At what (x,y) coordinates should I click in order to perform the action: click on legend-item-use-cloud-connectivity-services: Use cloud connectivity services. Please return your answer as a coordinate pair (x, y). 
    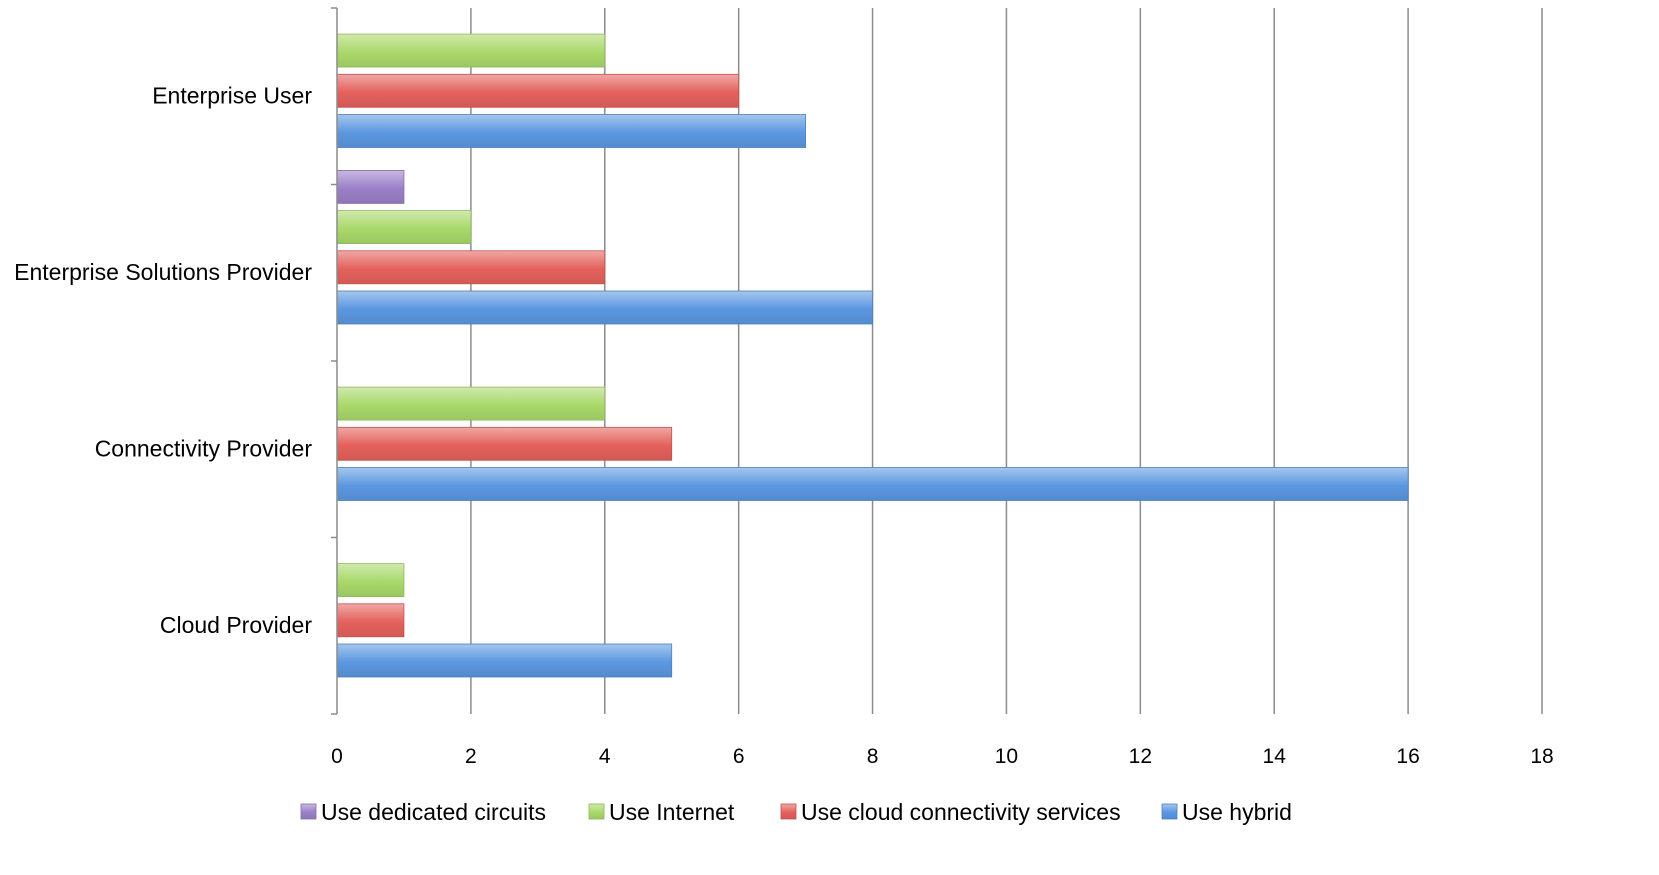
    Looking at the image, I should click on (950, 812).